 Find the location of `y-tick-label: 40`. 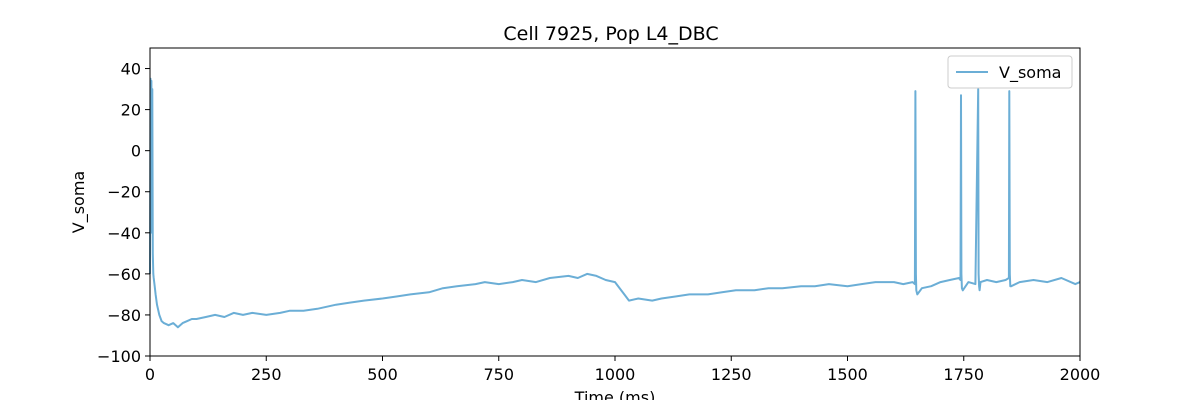

y-tick-label: 40 is located at coordinates (131, 69).